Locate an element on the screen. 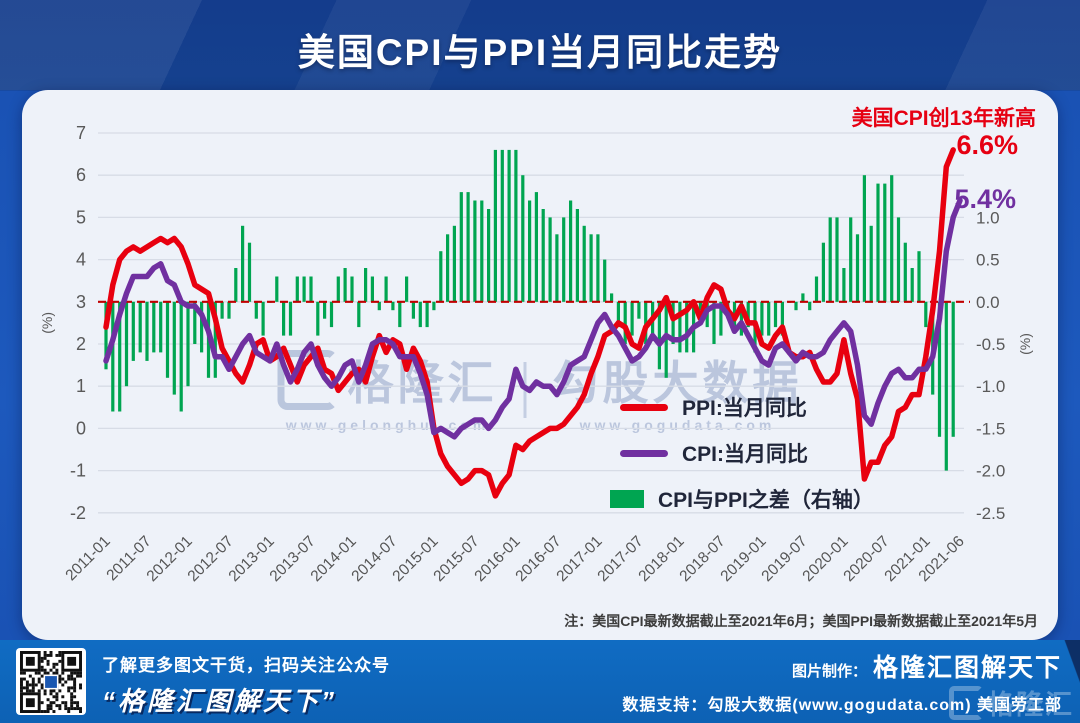  right-axis-tick-label: 1.0 is located at coordinates (988, 217).